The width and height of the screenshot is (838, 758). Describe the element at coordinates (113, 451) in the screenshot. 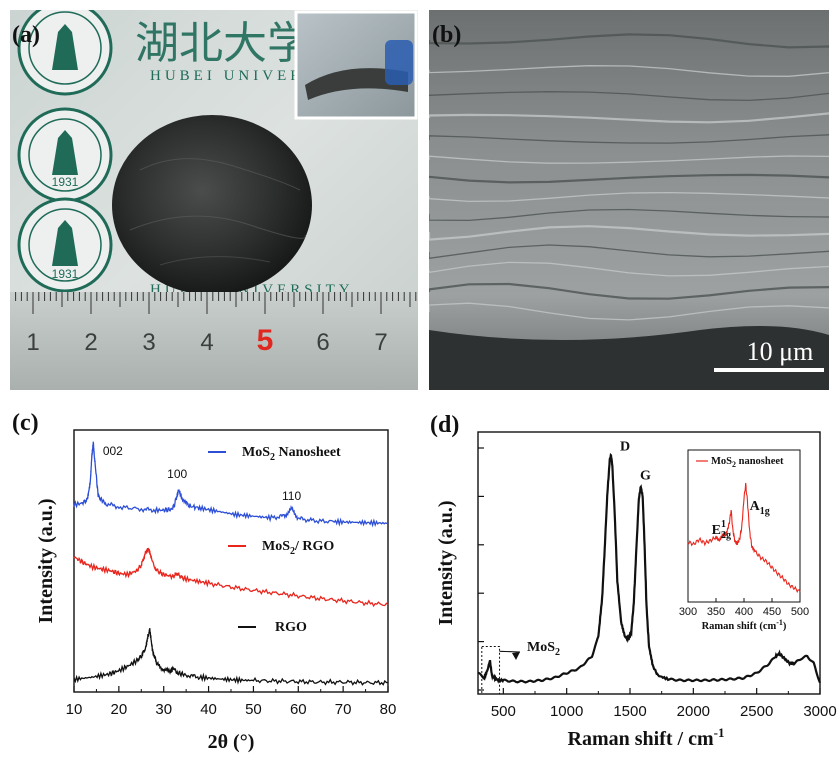

I see `xrd-peak-label: 002` at that location.